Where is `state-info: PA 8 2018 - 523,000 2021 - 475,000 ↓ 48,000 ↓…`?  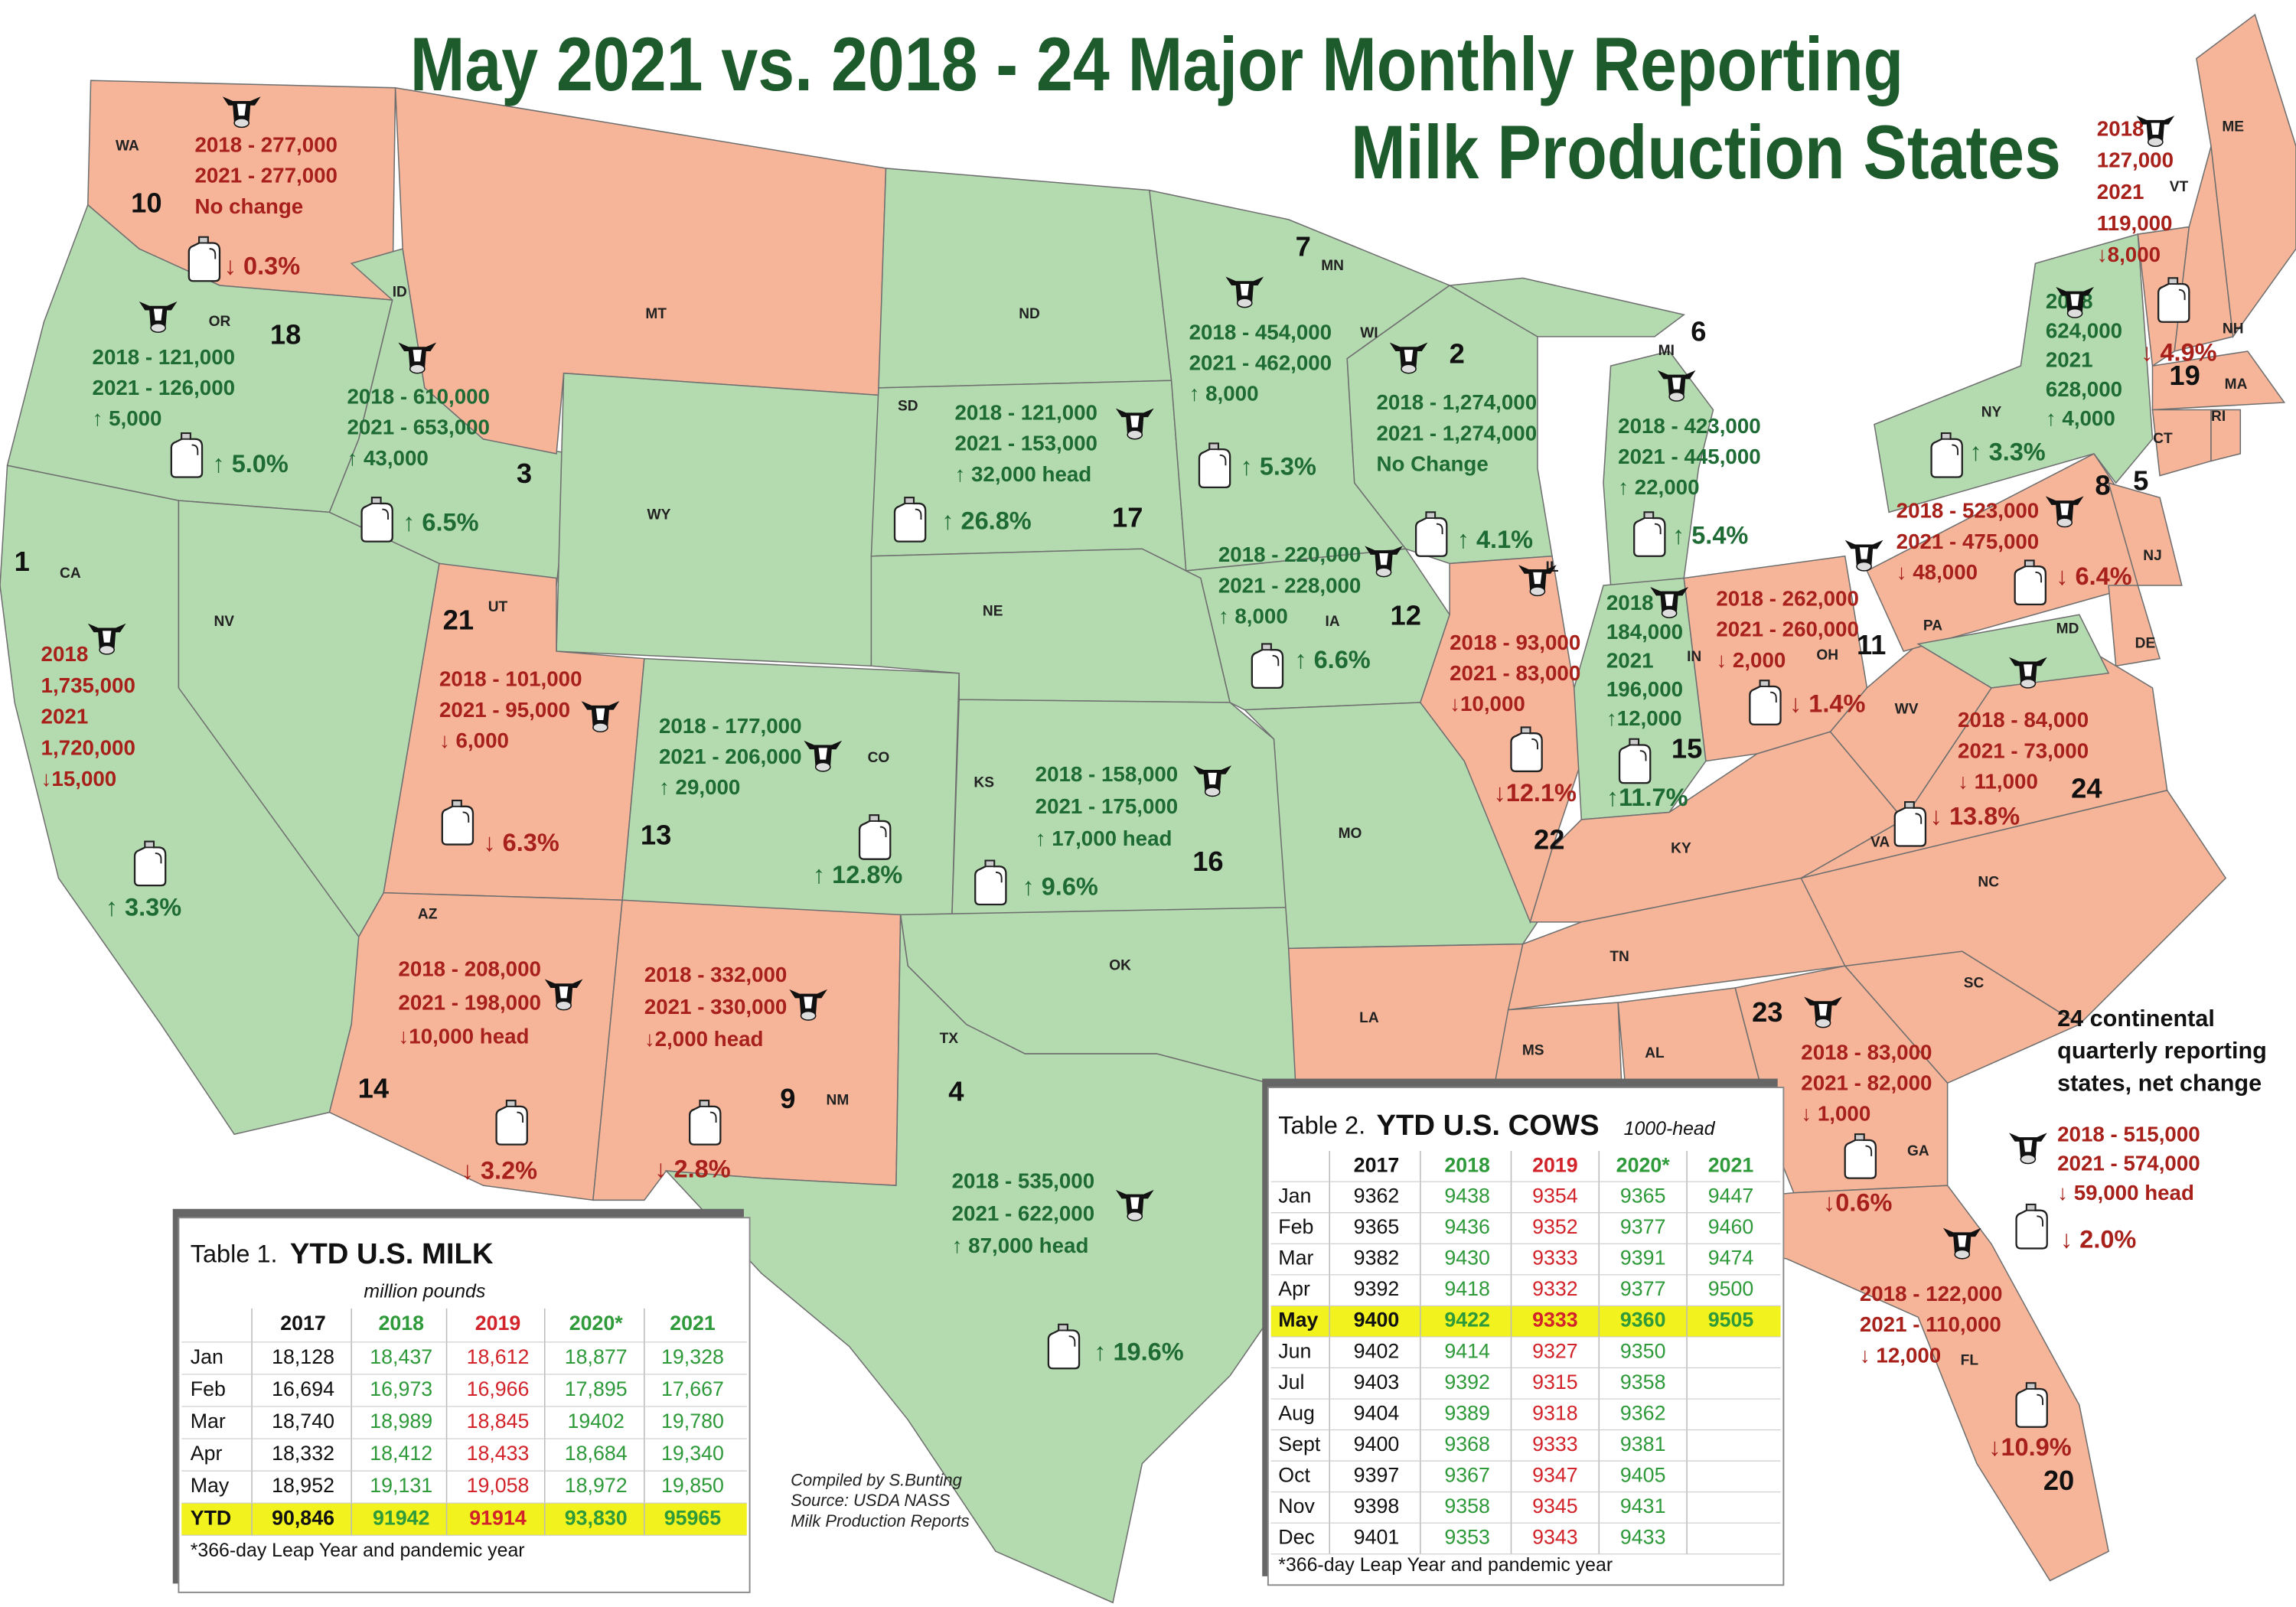 state-info: PA 8 2018 - 523,000 2021 - 475,000 ↓ 48,000 ↓… is located at coordinates (2014, 551).